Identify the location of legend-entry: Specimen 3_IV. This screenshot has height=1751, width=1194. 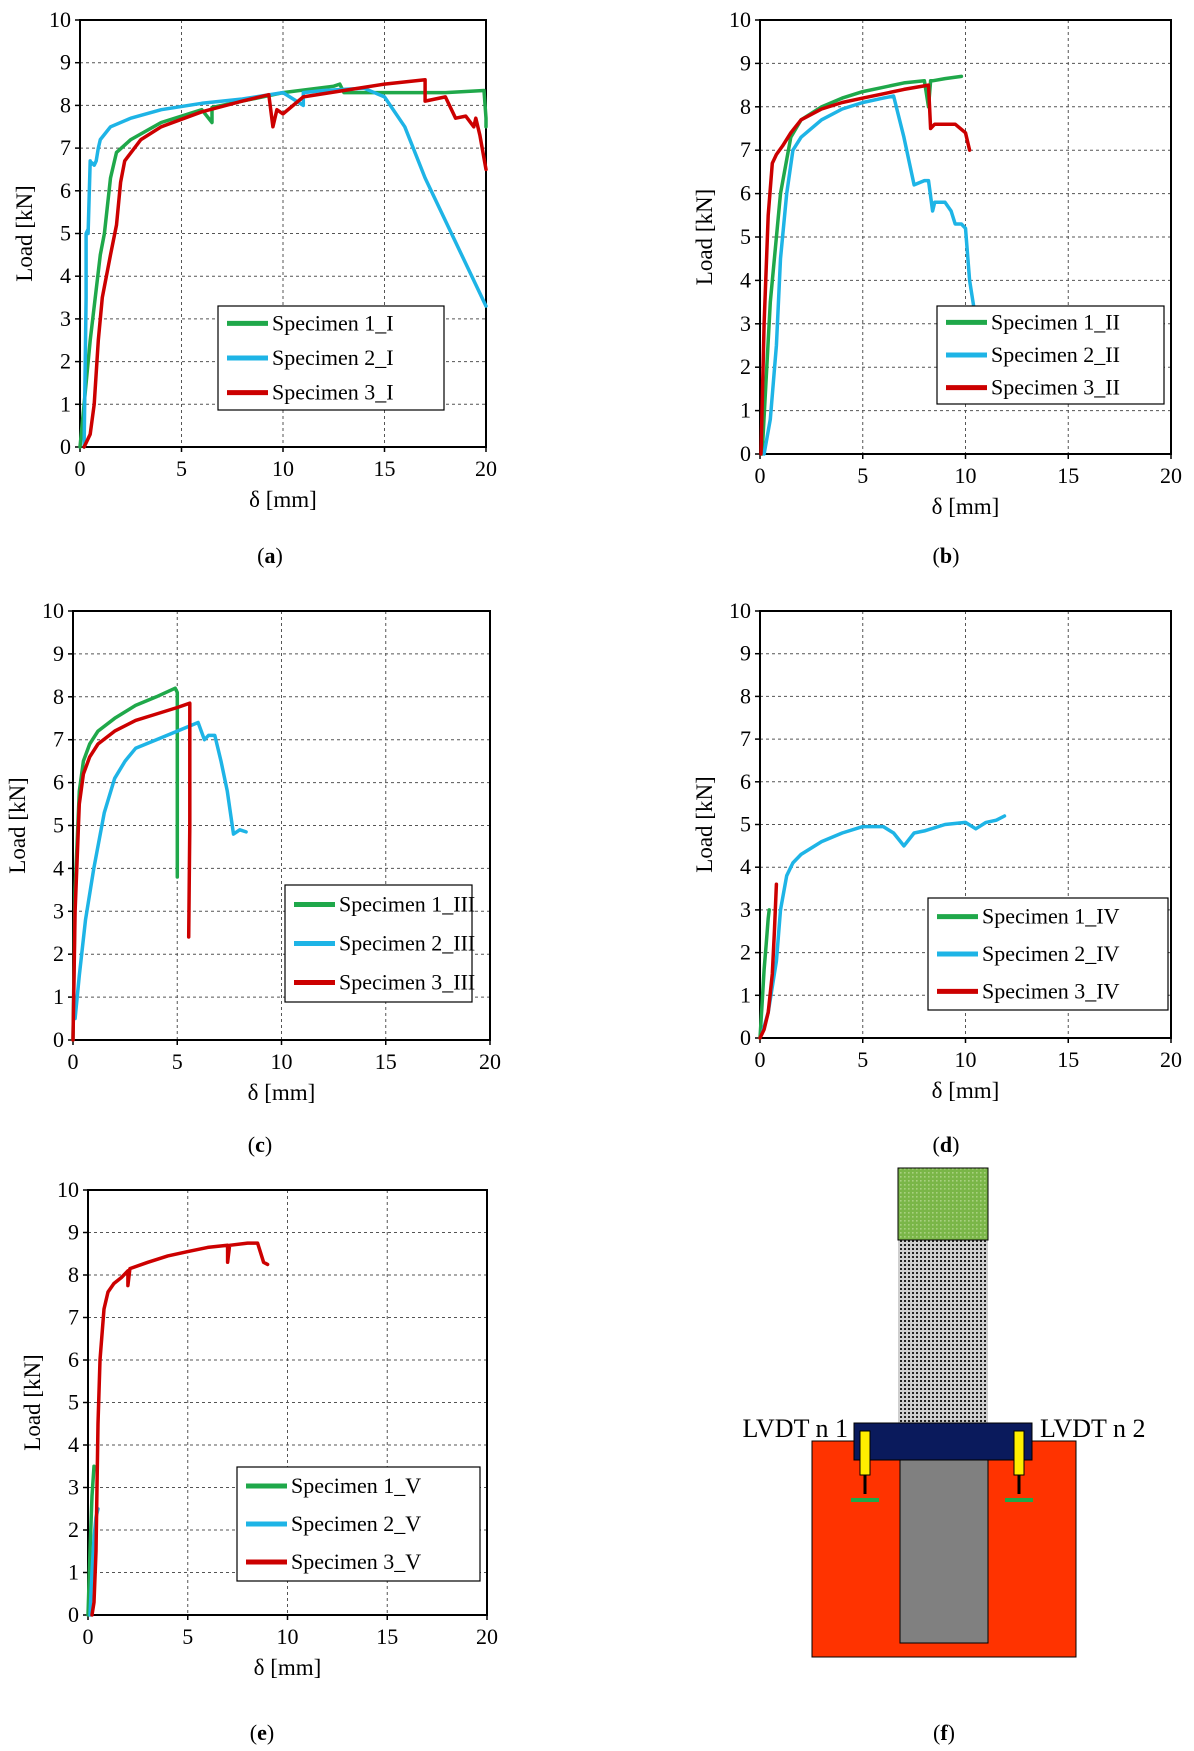
(1051, 990).